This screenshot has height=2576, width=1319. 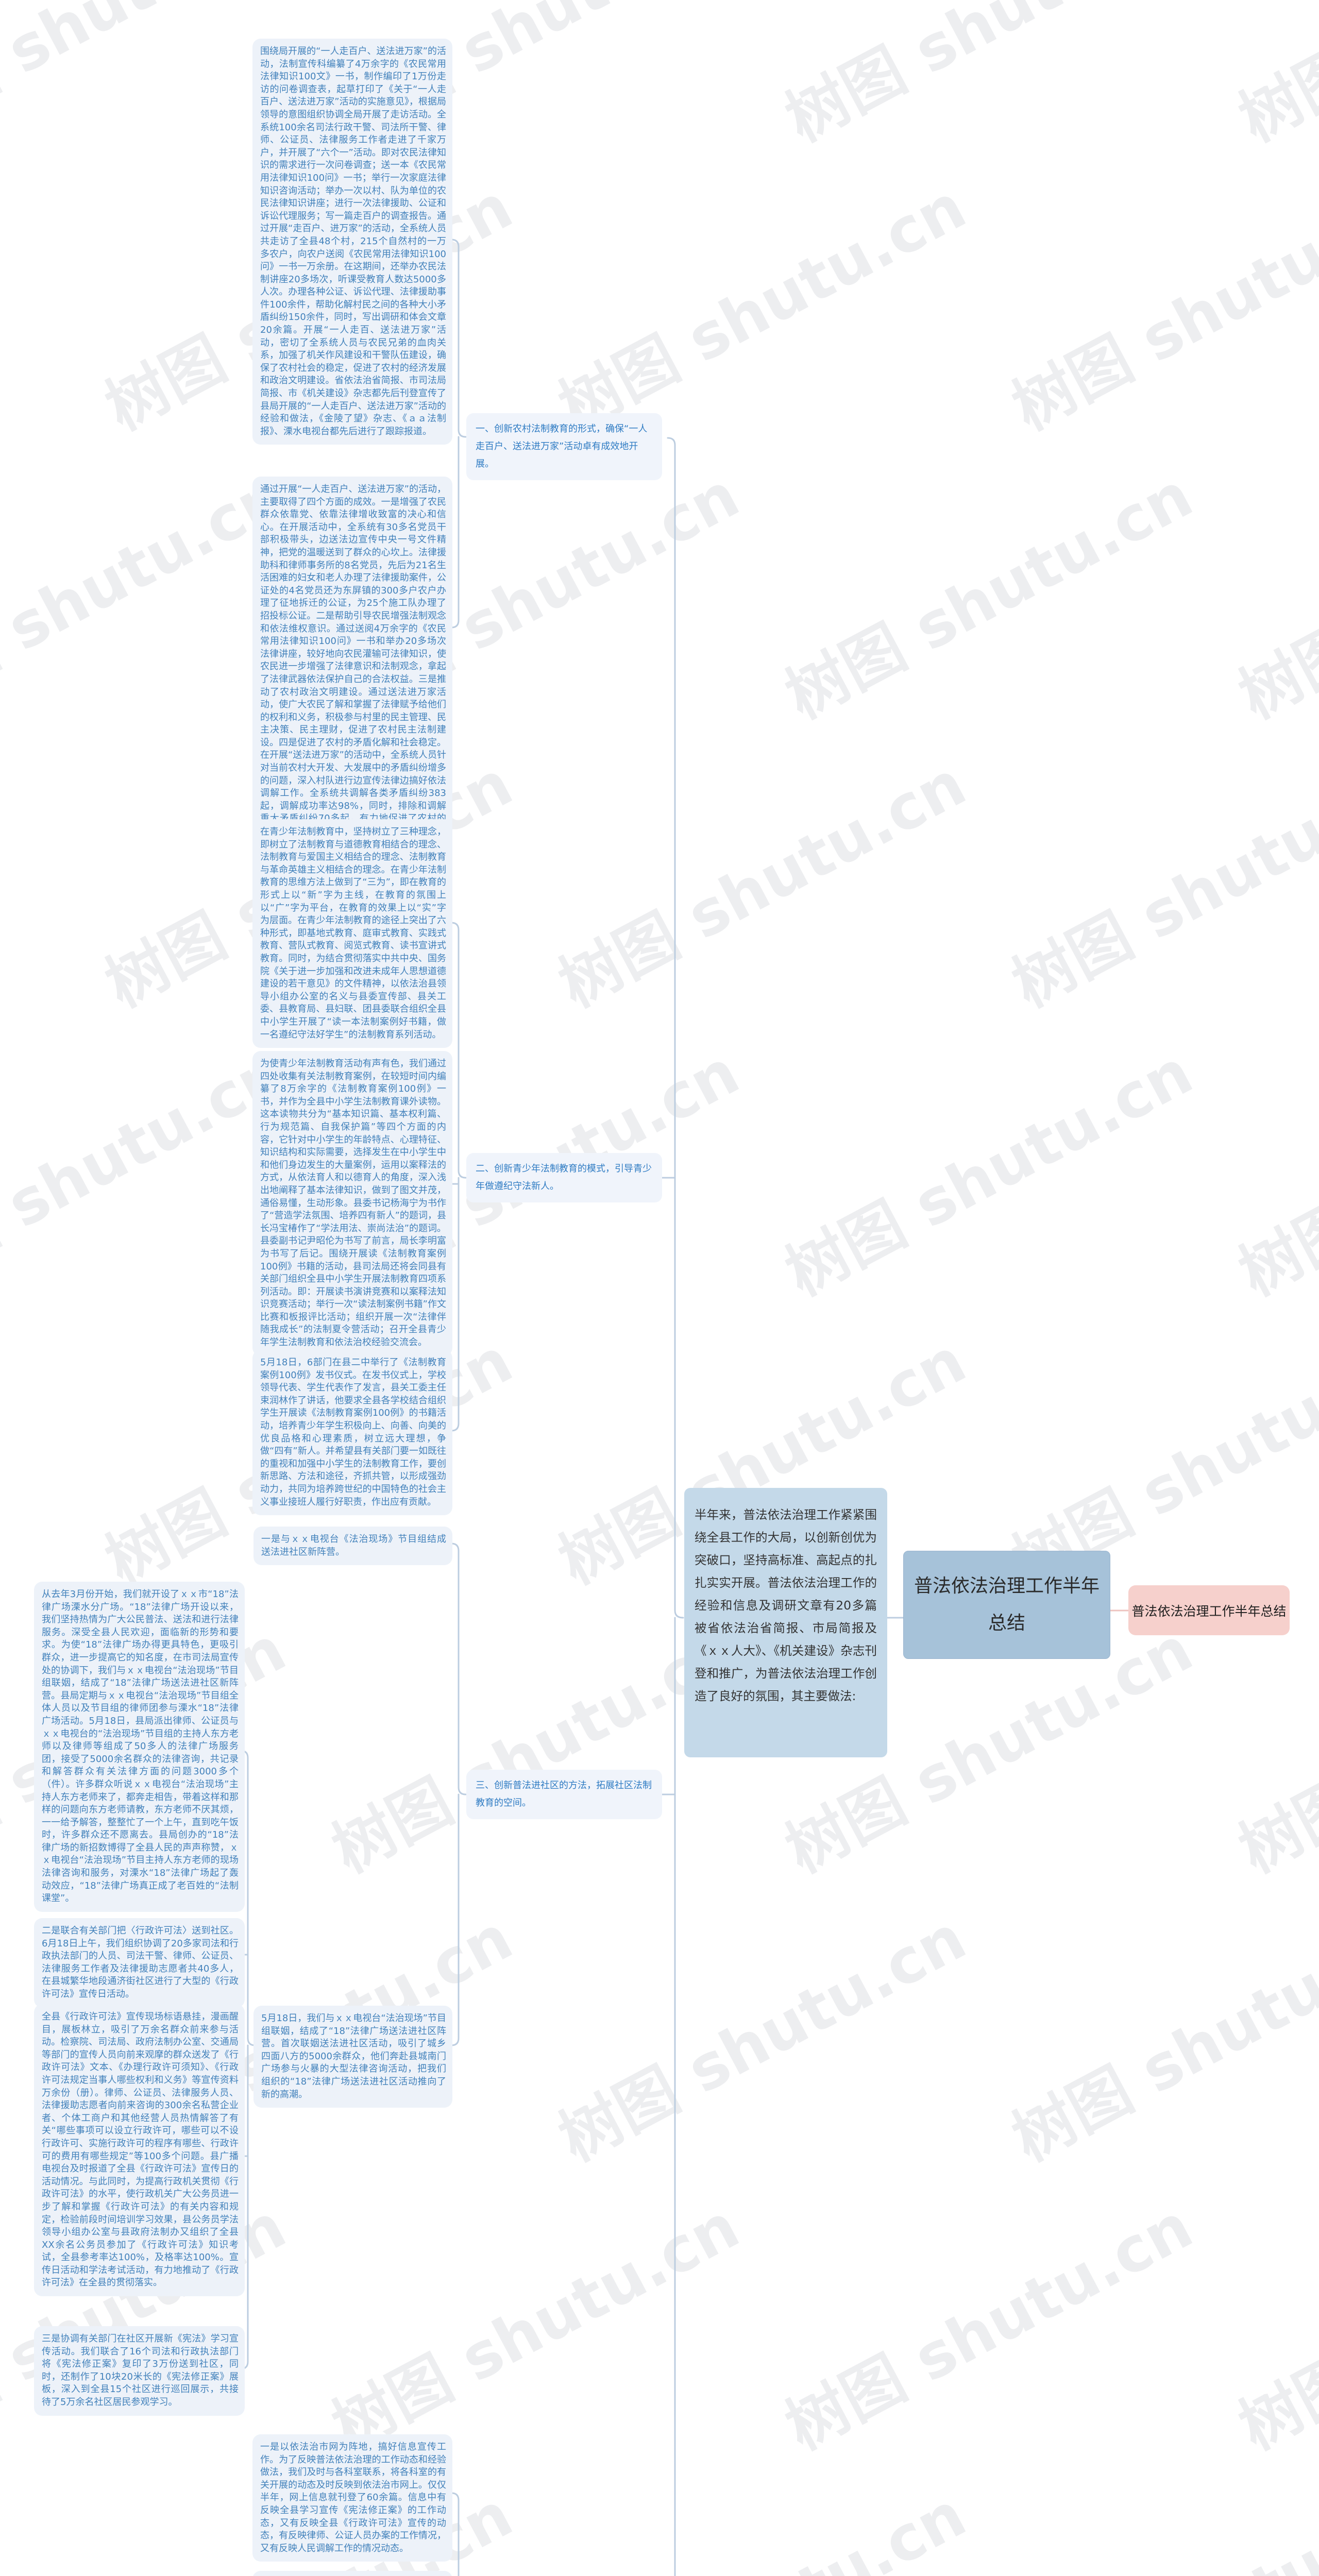 What do you see at coordinates (458, 1794) in the screenshot?
I see `brace-branch3` at bounding box center [458, 1794].